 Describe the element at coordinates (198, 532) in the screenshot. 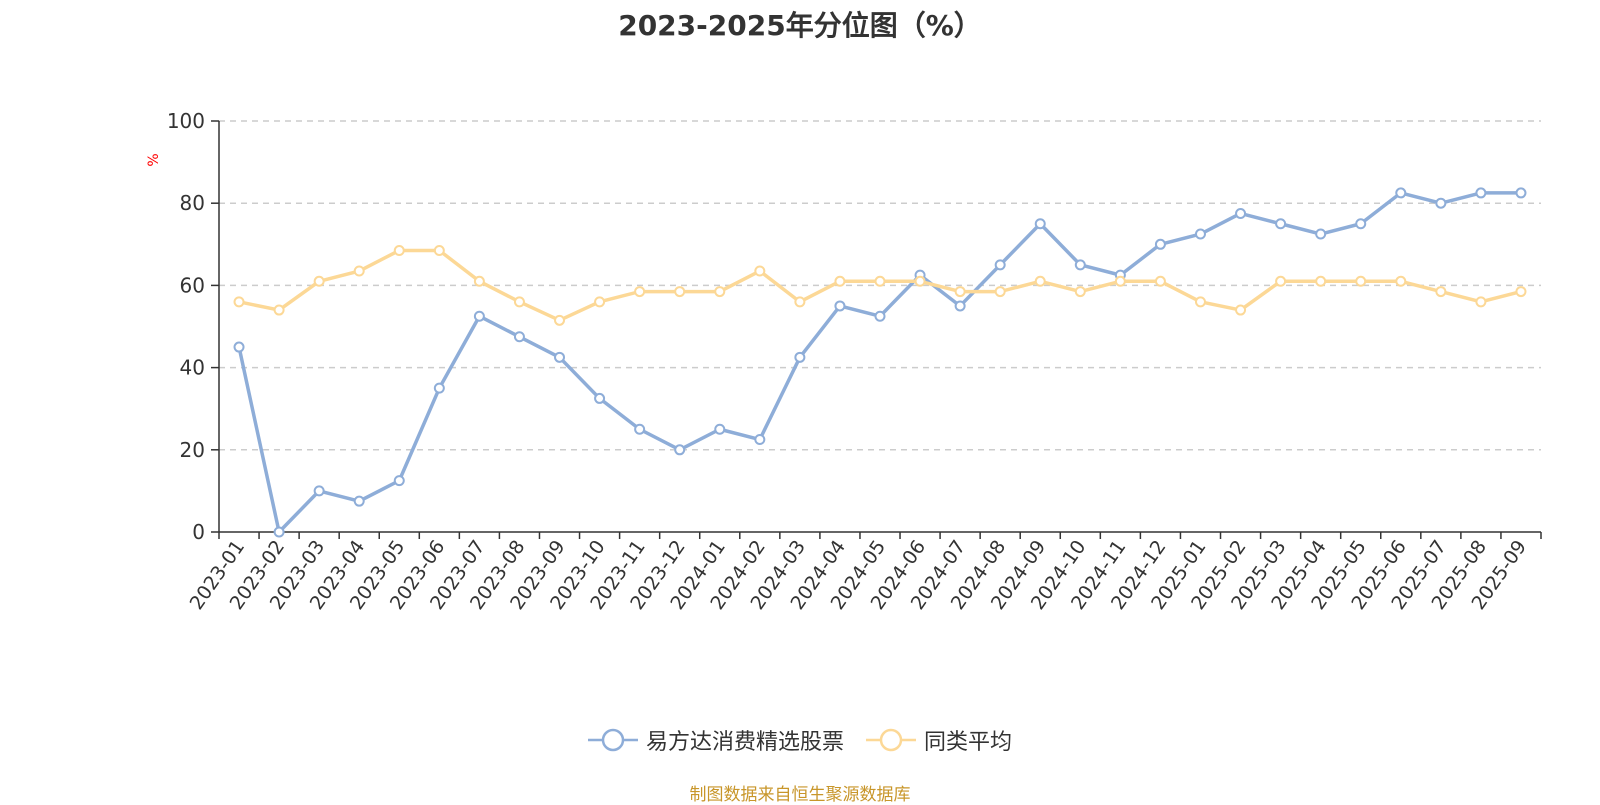

I see `y-tick-label: 0` at that location.